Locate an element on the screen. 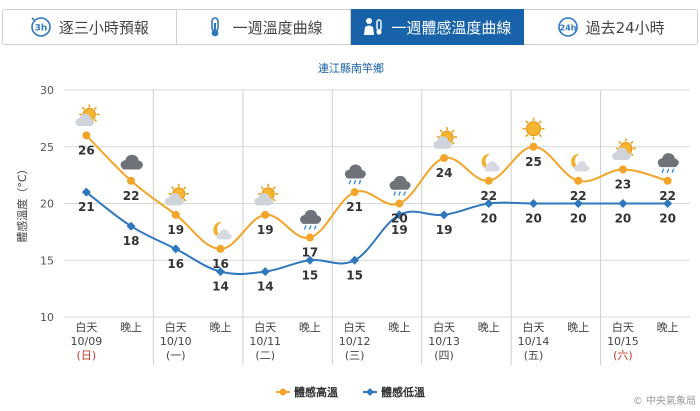 The height and width of the screenshot is (411, 700). tab-week-apparent-temperature: 一週體感溫度曲線 is located at coordinates (437, 27).